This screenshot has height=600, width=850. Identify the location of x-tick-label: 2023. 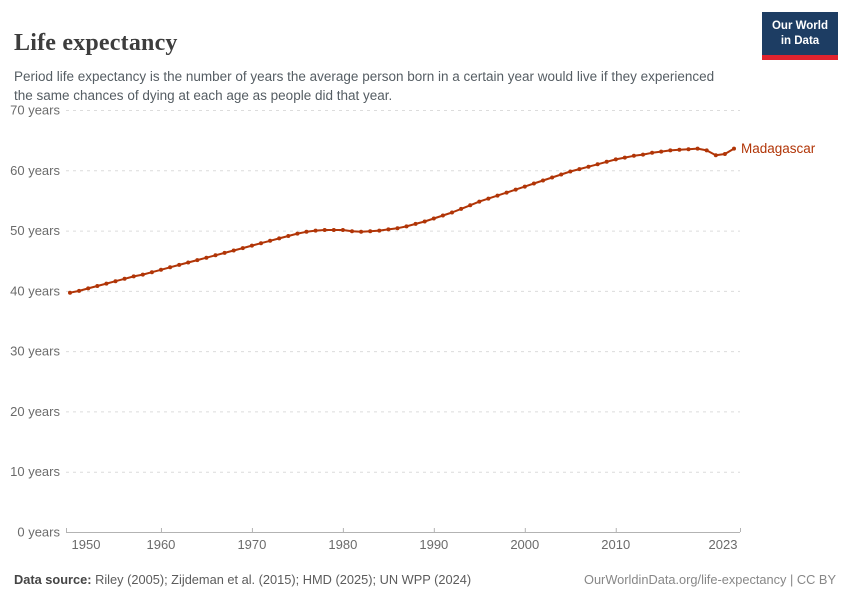
(723, 544).